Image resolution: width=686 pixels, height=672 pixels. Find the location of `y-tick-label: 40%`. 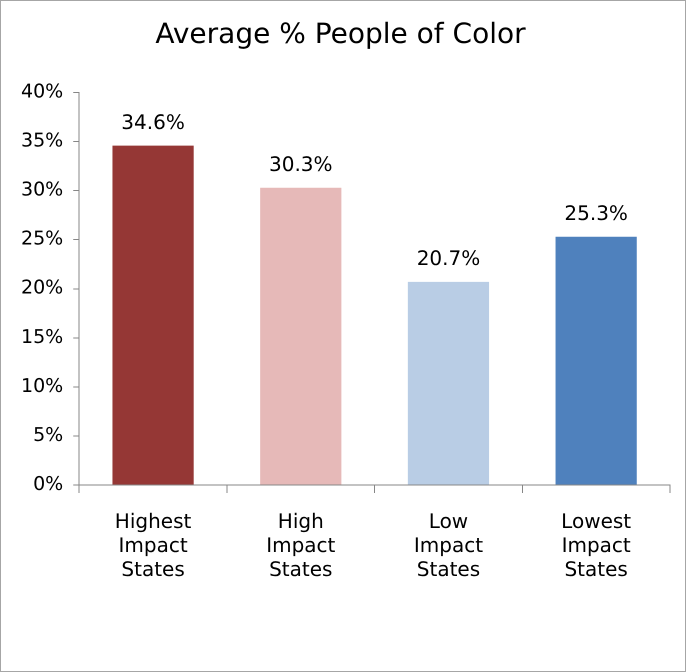

y-tick-label: 40% is located at coordinates (42, 91).